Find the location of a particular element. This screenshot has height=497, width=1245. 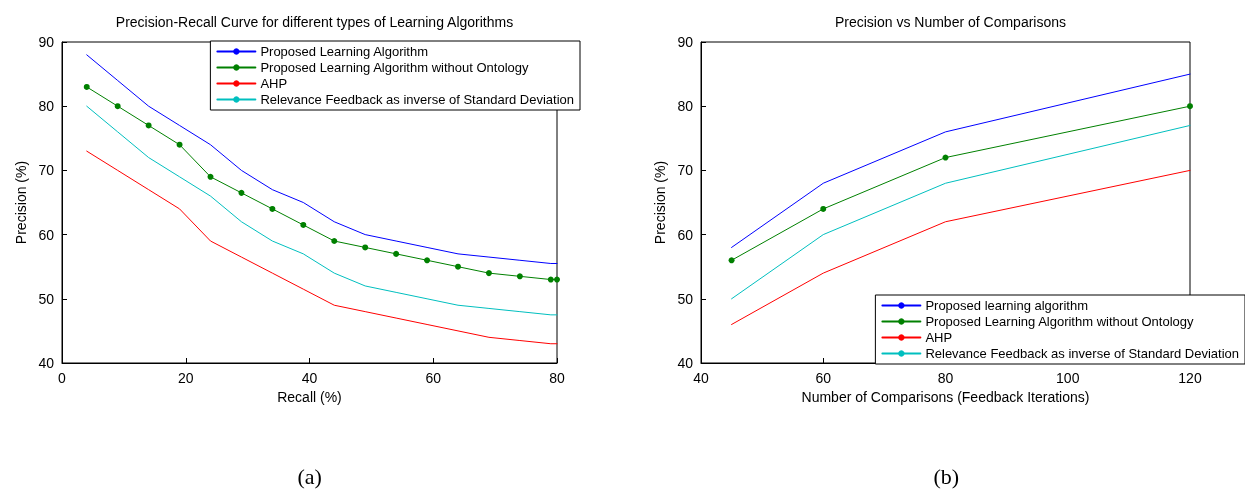

text: (b) is located at coordinates (946, 476).